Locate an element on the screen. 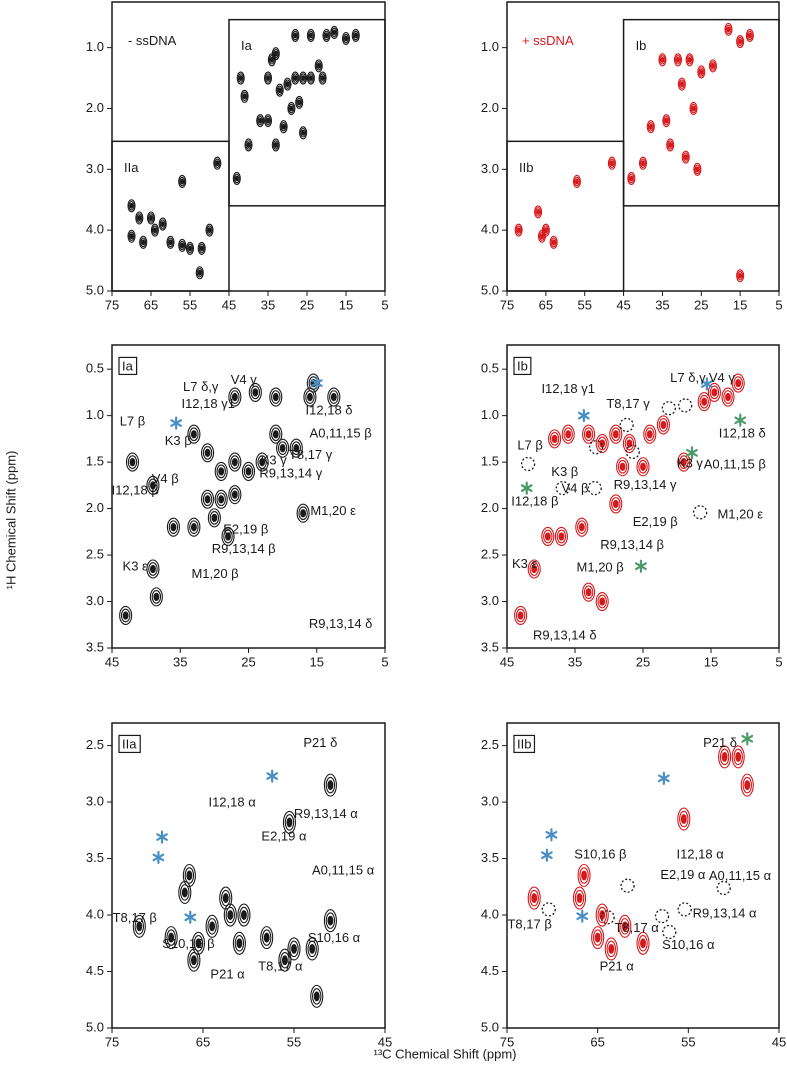 Image resolution: width=787 pixels, height=1073 pixels. y-tick-label: 0.5 is located at coordinates (95, 368).